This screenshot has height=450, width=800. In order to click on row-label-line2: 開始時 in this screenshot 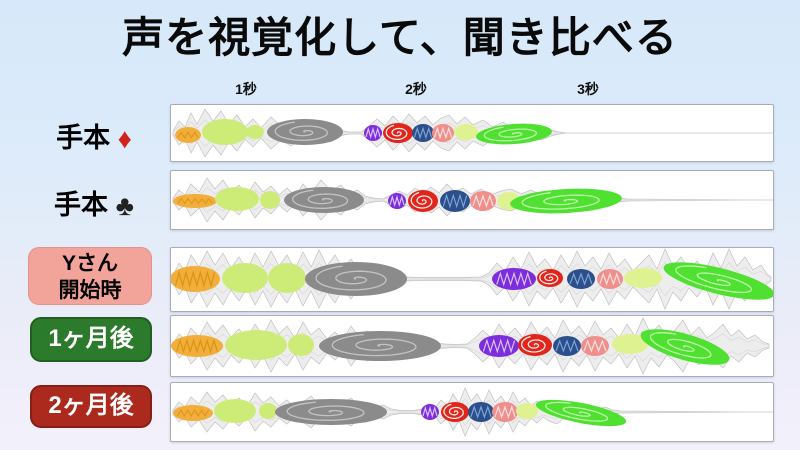, I will do `click(90, 290)`.